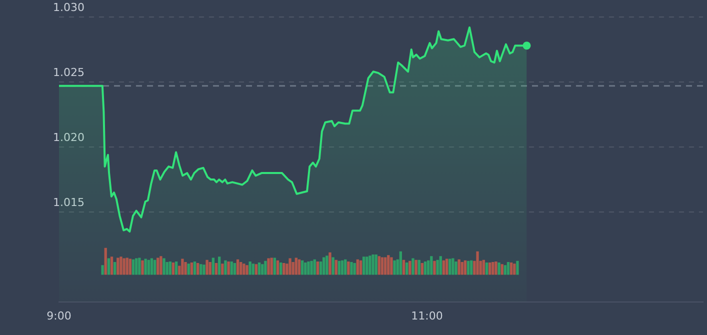 This screenshot has height=335, width=707. I want to click on y-tick-label: 1.030, so click(68, 7).